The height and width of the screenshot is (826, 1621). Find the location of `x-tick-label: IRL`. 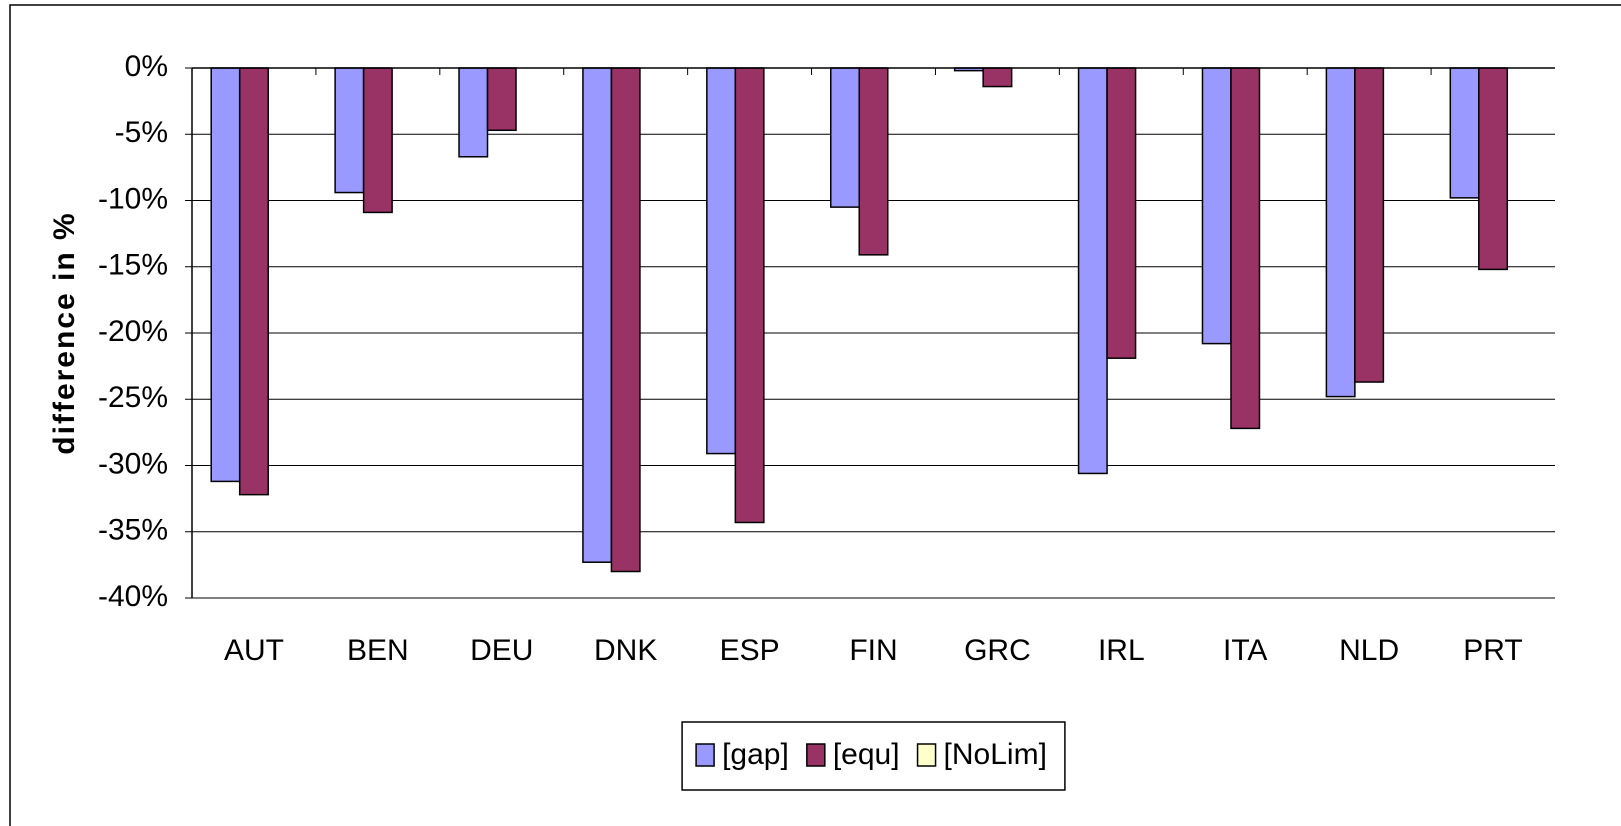

x-tick-label: IRL is located at coordinates (1121, 650).